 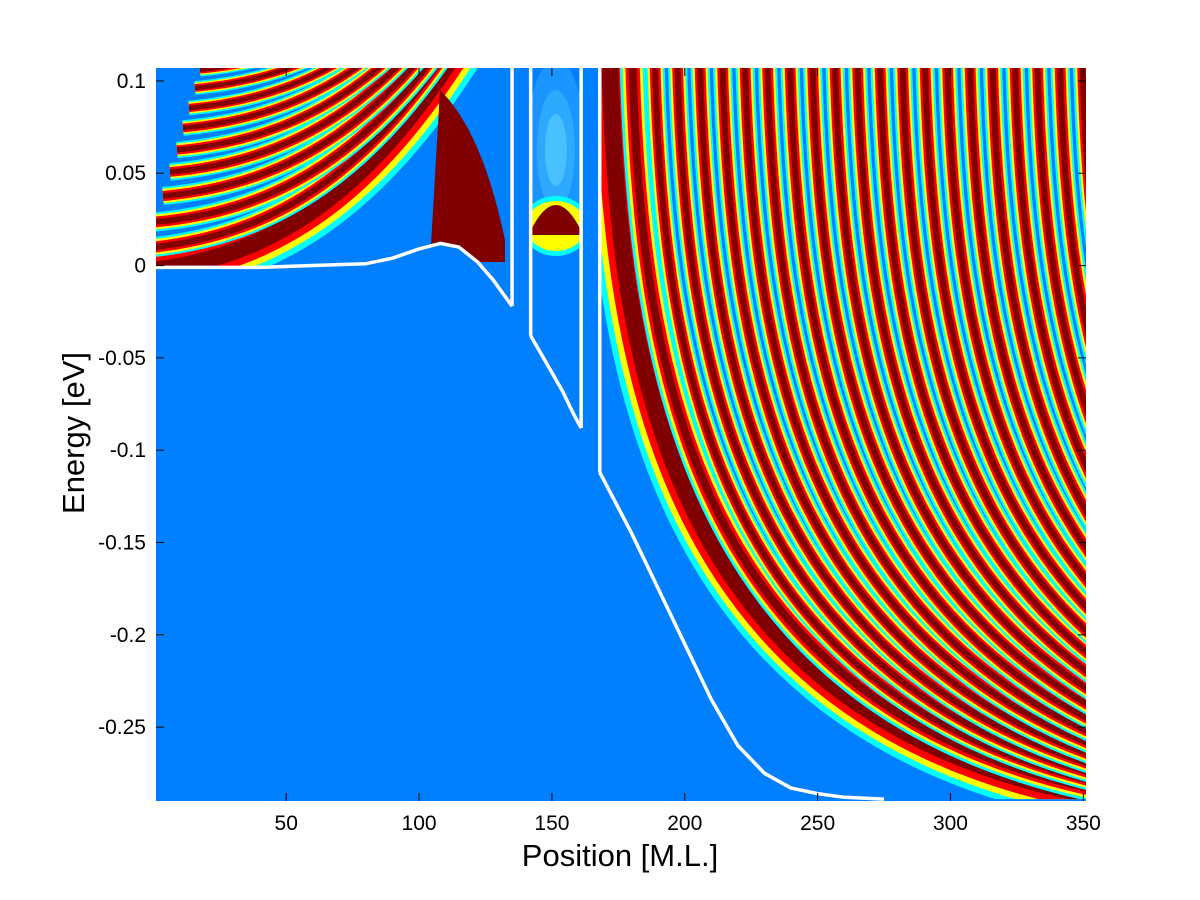 I want to click on x-axis-label: Position [M.L.], so click(x=620, y=855).